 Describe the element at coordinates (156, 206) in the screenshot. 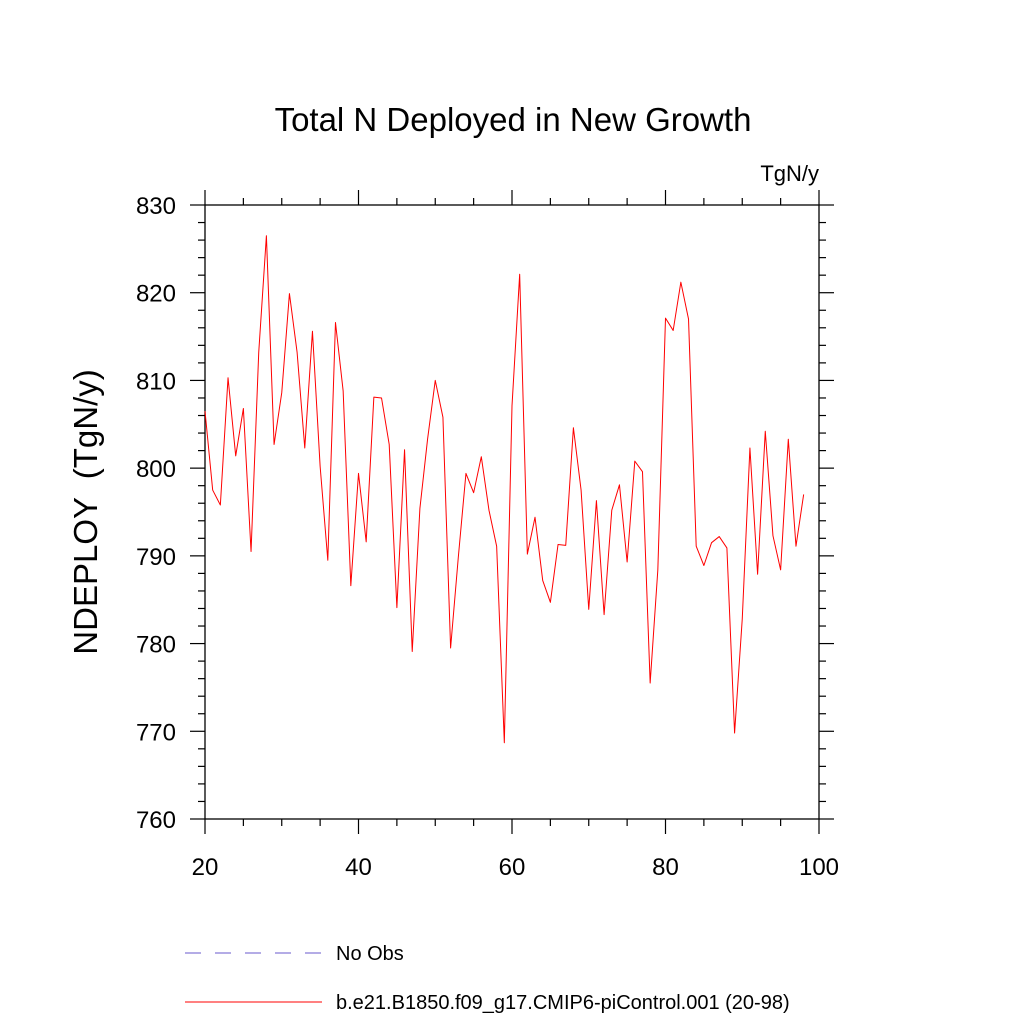

I see `y-tick-label: 830` at that location.